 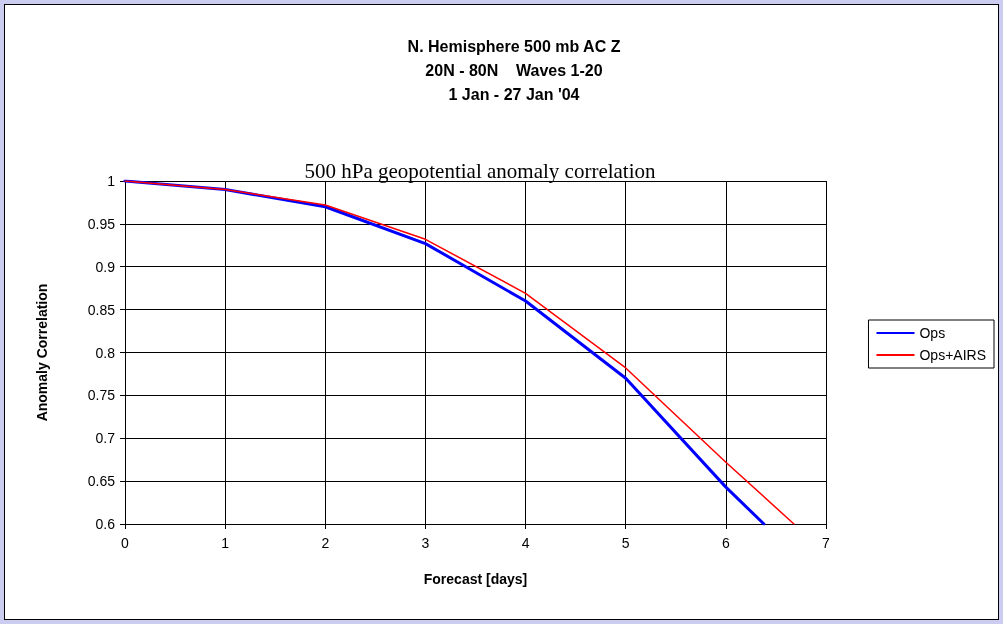 I want to click on x-tick-label: 7, so click(x=826, y=543).